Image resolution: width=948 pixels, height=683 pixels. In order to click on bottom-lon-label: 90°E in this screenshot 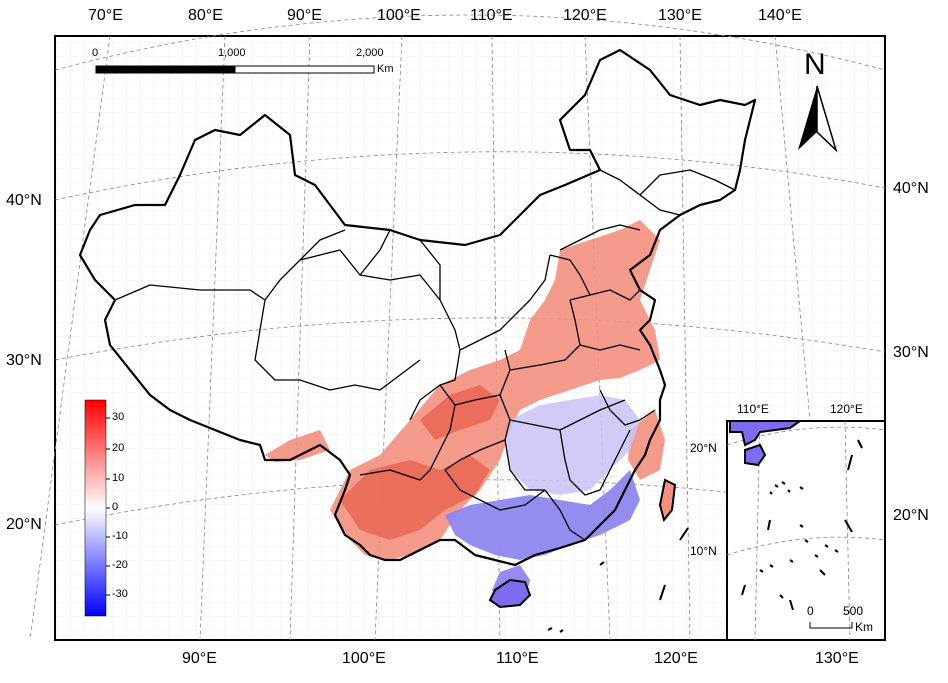, I will do `click(199, 658)`.